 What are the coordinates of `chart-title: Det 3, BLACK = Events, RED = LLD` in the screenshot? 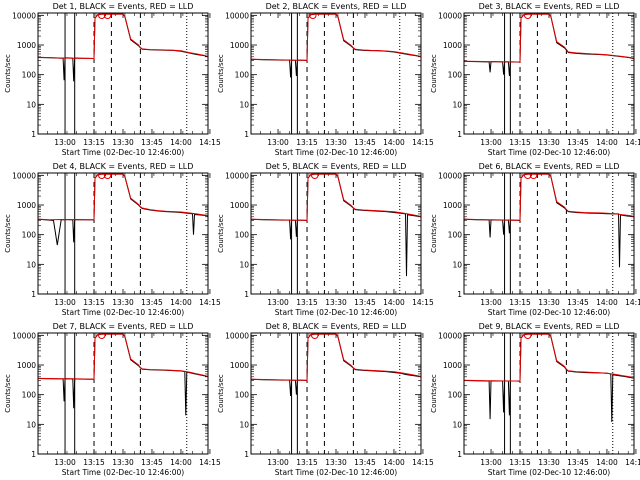 It's located at (549, 6).